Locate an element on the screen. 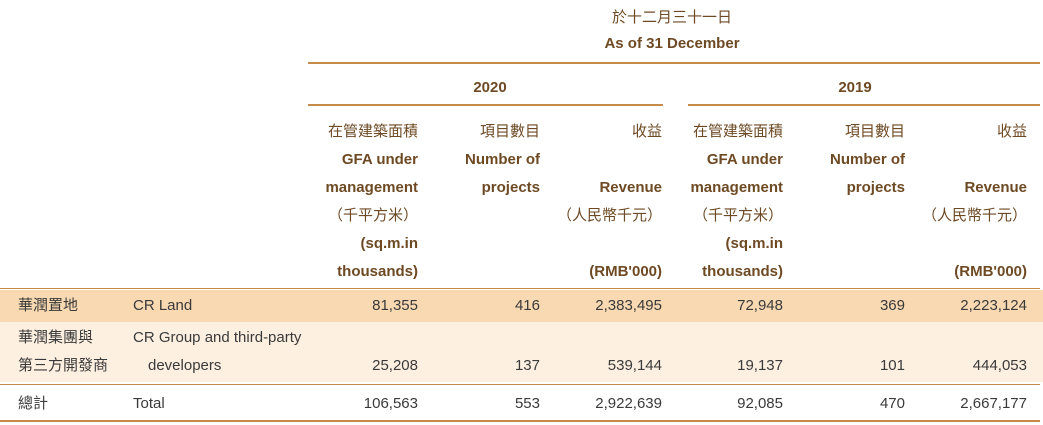  cell-value: 19,137 is located at coordinates (760, 365).